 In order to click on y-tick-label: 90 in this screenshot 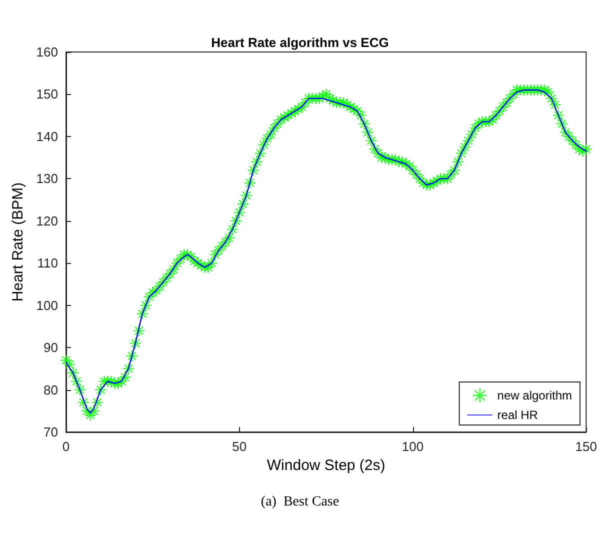, I will do `click(51, 348)`.